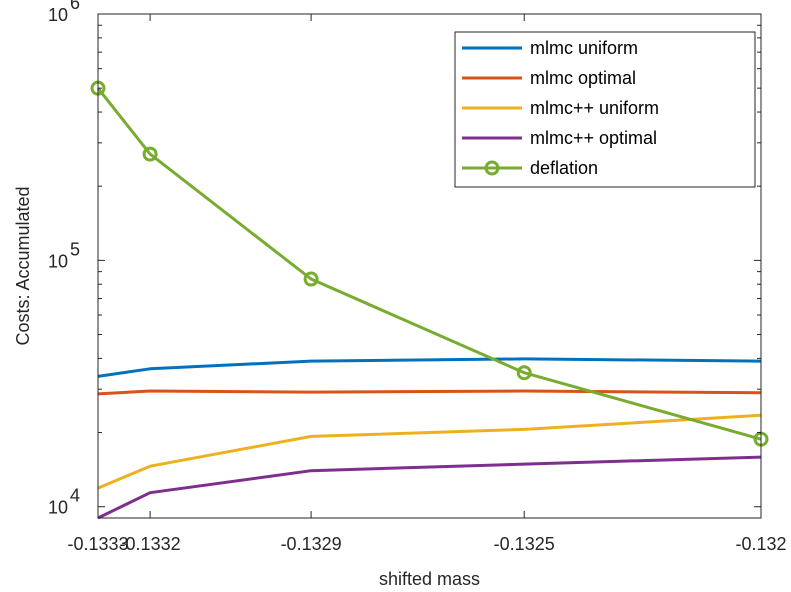 The width and height of the screenshot is (791, 592). What do you see at coordinates (593, 138) in the screenshot?
I see `legend-label-3: mlmc++ optimal` at bounding box center [593, 138].